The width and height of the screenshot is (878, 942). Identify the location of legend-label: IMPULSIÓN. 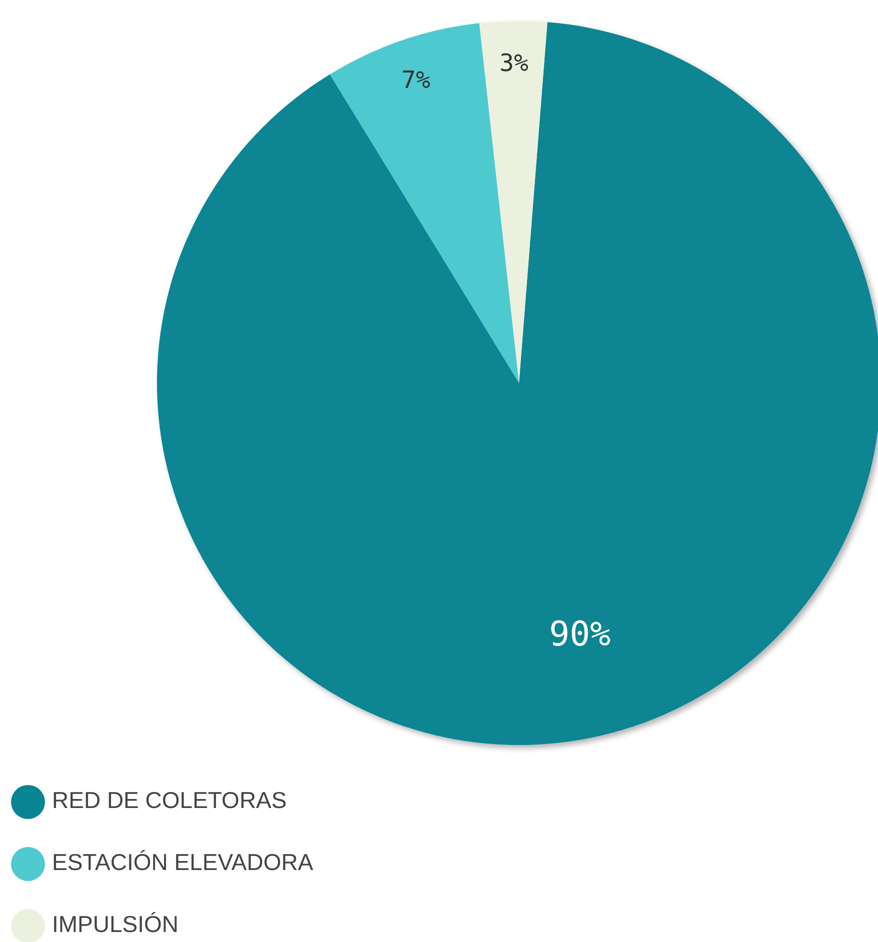
(115, 924).